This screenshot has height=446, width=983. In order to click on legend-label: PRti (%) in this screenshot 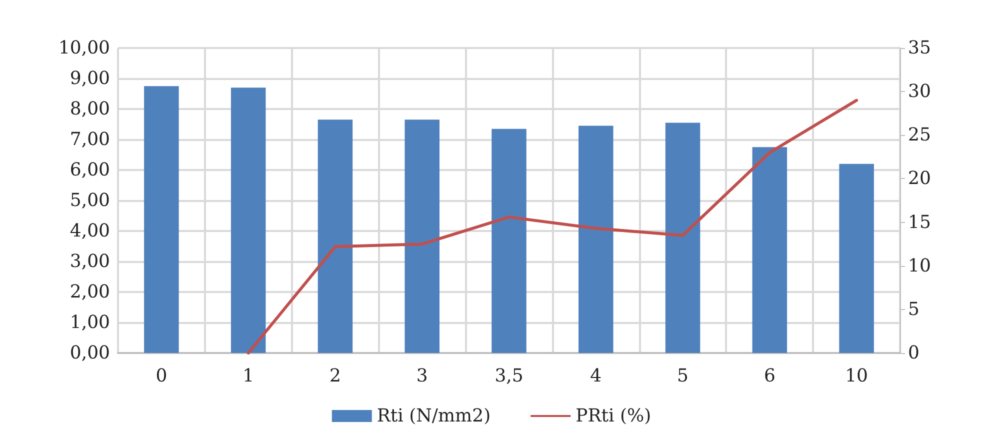, I will do `click(614, 416)`.